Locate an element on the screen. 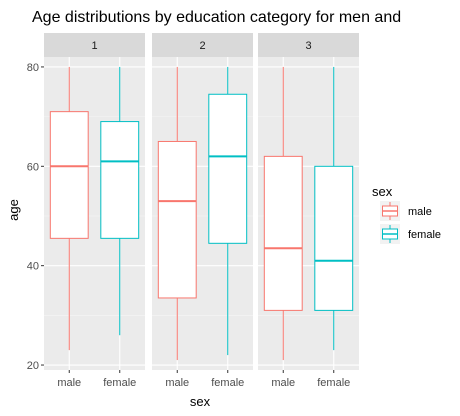 This screenshot has height=416, width=460. y-tick-label: 20 is located at coordinates (33, 366).